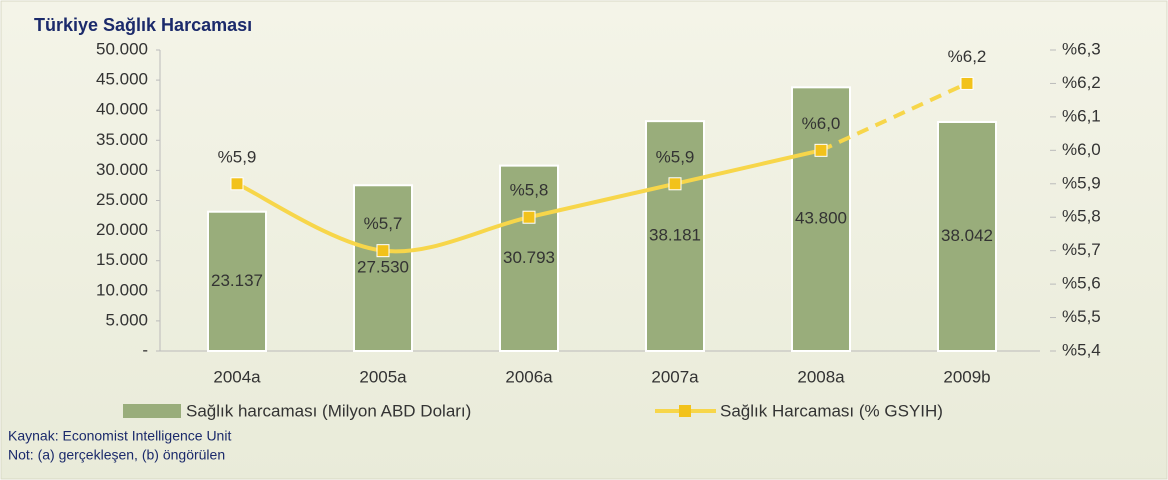  I want to click on bar-value-label: 38.042, so click(967, 235).